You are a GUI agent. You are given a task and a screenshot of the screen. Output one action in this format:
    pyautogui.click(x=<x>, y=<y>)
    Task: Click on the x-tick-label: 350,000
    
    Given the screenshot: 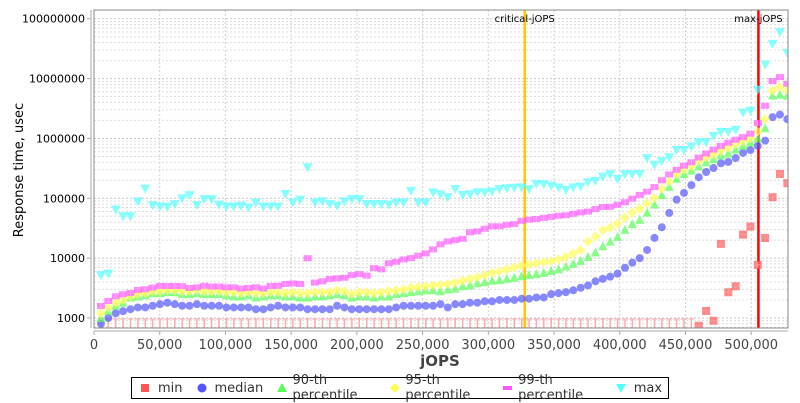 What is the action you would take?
    pyautogui.click(x=554, y=345)
    